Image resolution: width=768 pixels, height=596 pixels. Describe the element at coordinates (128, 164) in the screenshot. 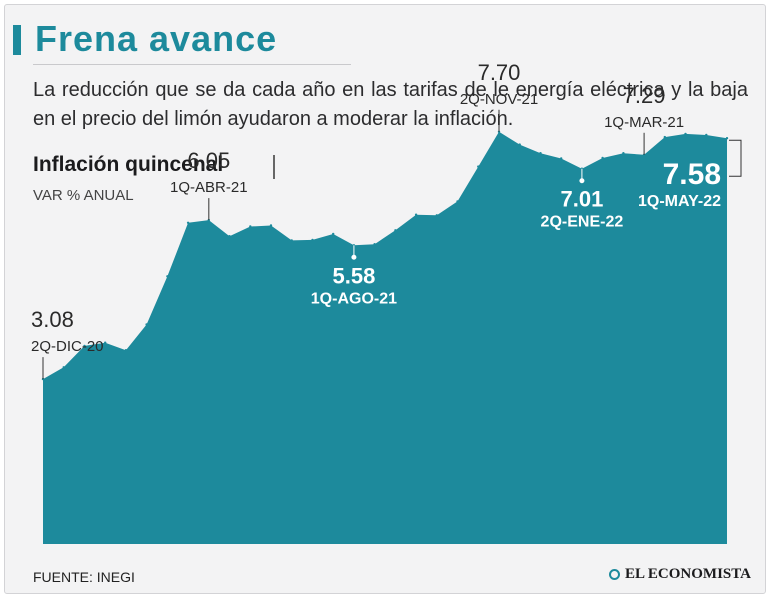

I see `chart-title: Inflación quincenal` at that location.